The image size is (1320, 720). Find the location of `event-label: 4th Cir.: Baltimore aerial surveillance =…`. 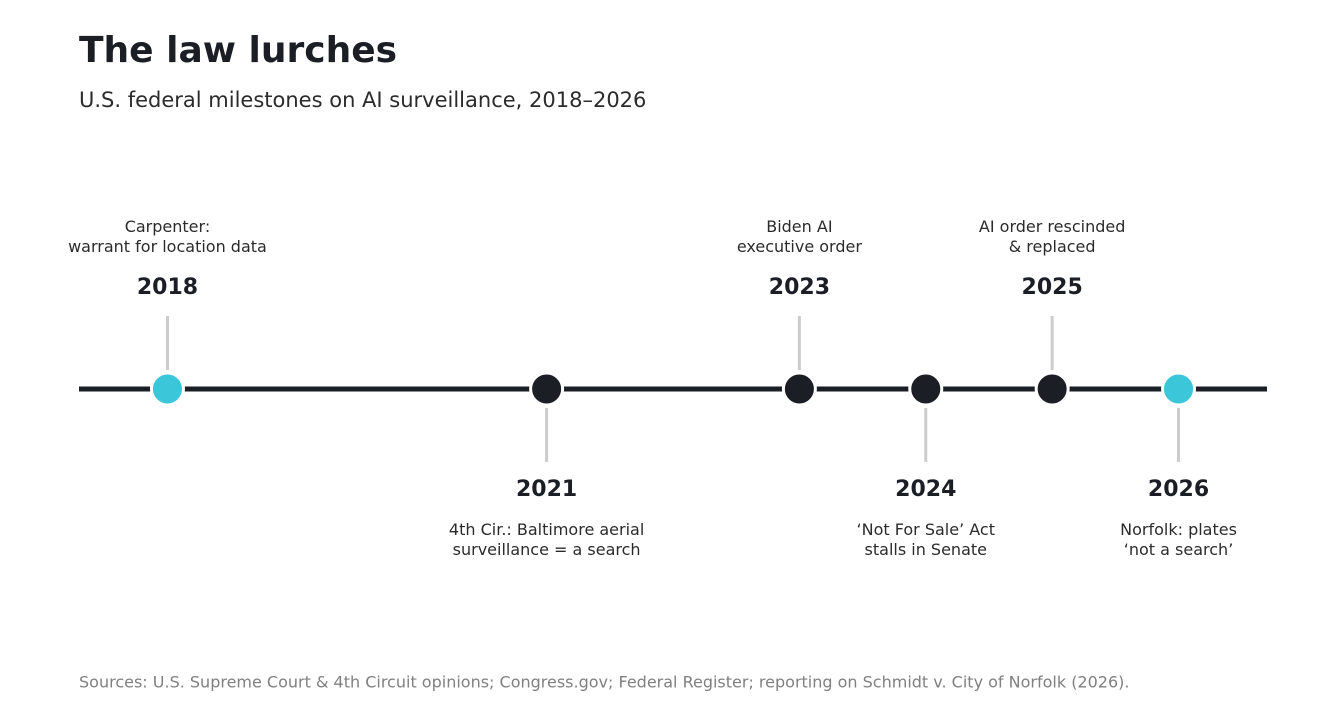

event-label: 4th Cir.: Baltimore aerial surveillance =… is located at coordinates (546, 539).